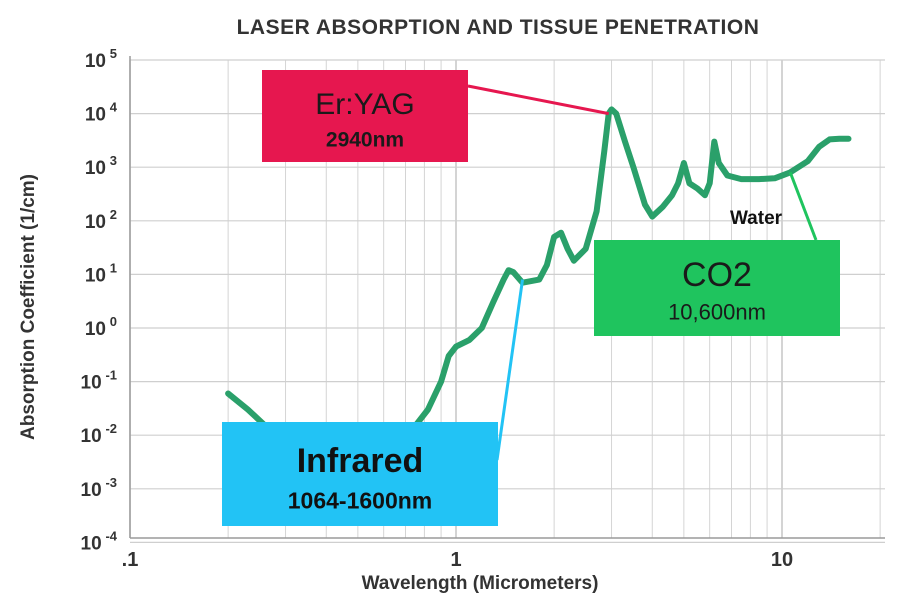 This screenshot has width=900, height=600. Describe the element at coordinates (360, 500) in the screenshot. I see `callout-subtitle: 1064-1600nm` at that location.